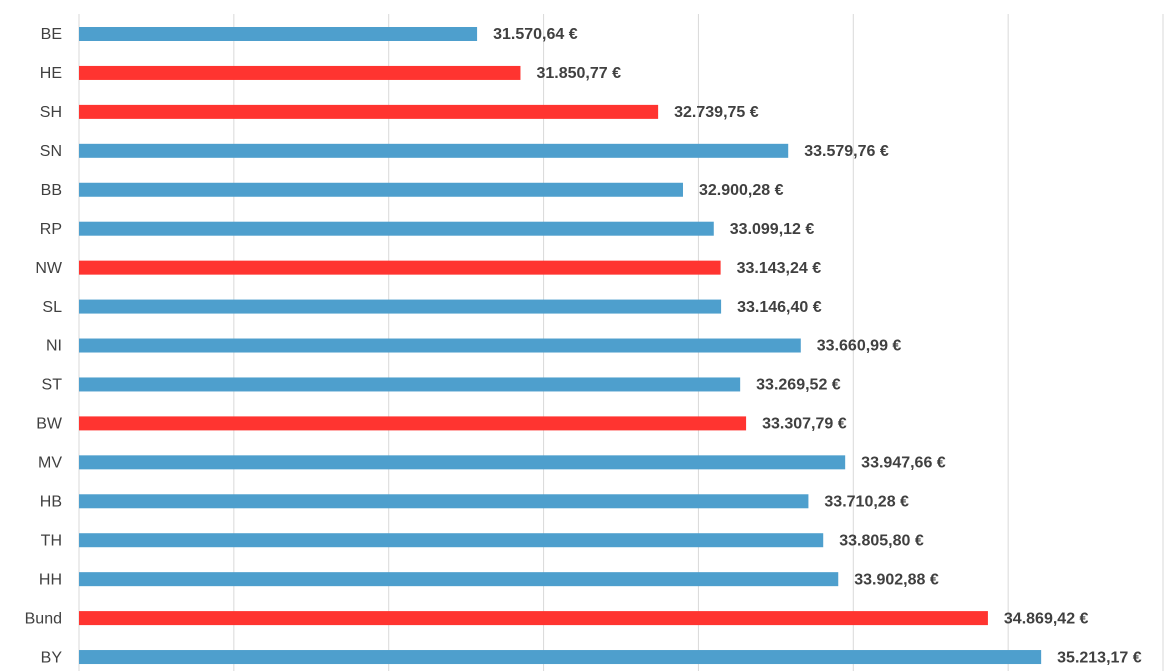 The width and height of the screenshot is (1172, 671). What do you see at coordinates (741, 190) in the screenshot?
I see `value-label: 32.900,28 €` at bounding box center [741, 190].